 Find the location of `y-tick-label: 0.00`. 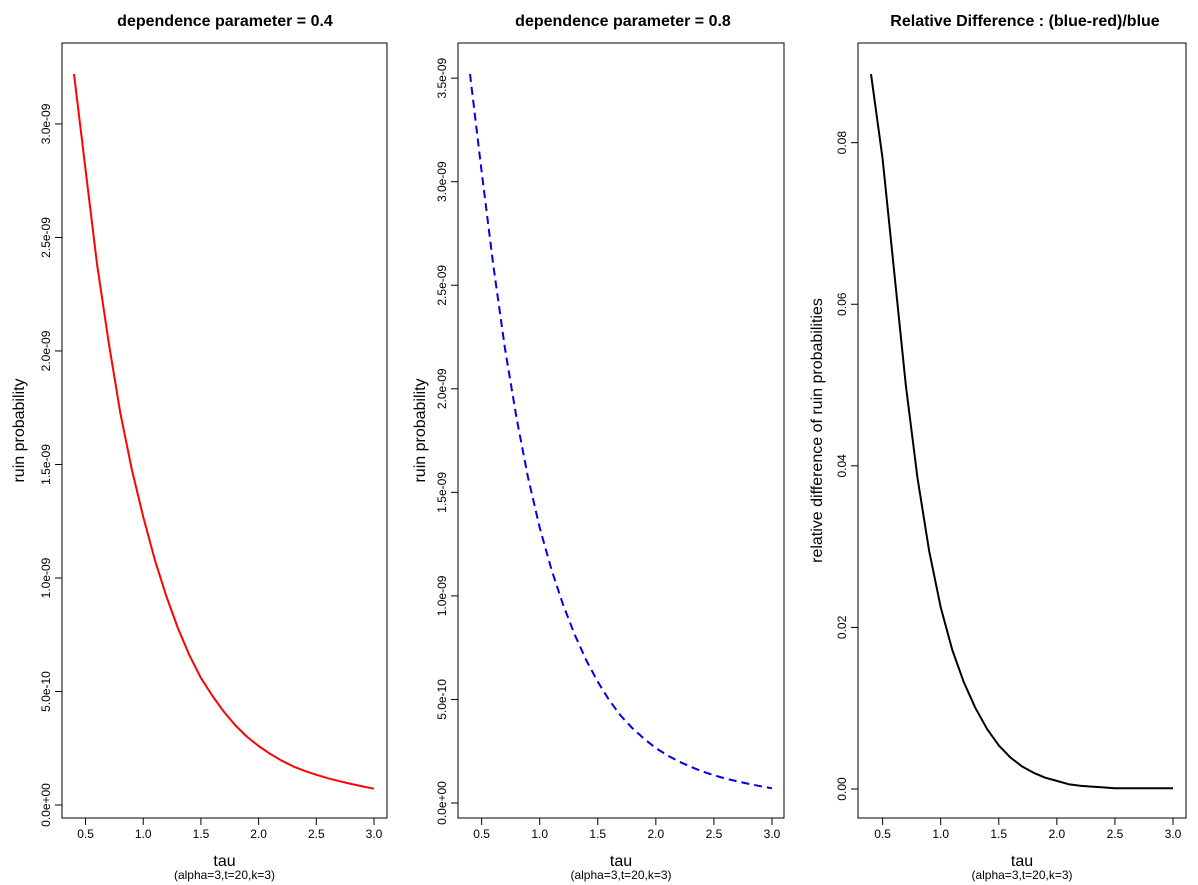

y-tick-label: 0.00 is located at coordinates (842, 789).